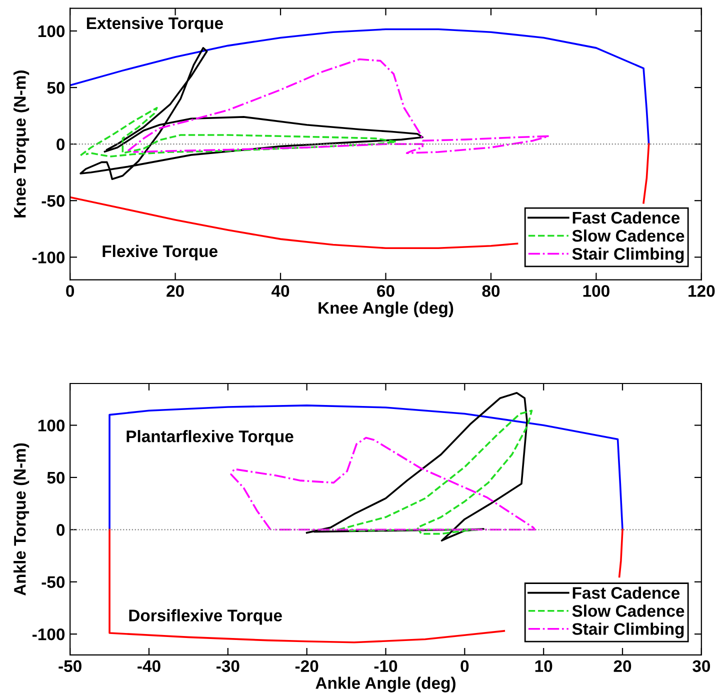  What do you see at coordinates (386, 310) in the screenshot?
I see `x-axis-title: Knee Angle (deg)` at bounding box center [386, 310].